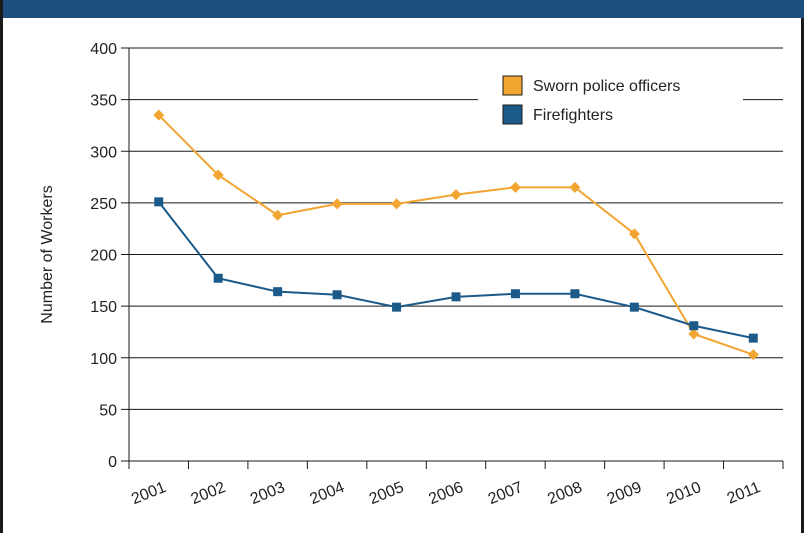 This screenshot has width=804, height=533. Describe the element at coordinates (606, 86) in the screenshot. I see `legend-label: Sworn police officers` at that location.